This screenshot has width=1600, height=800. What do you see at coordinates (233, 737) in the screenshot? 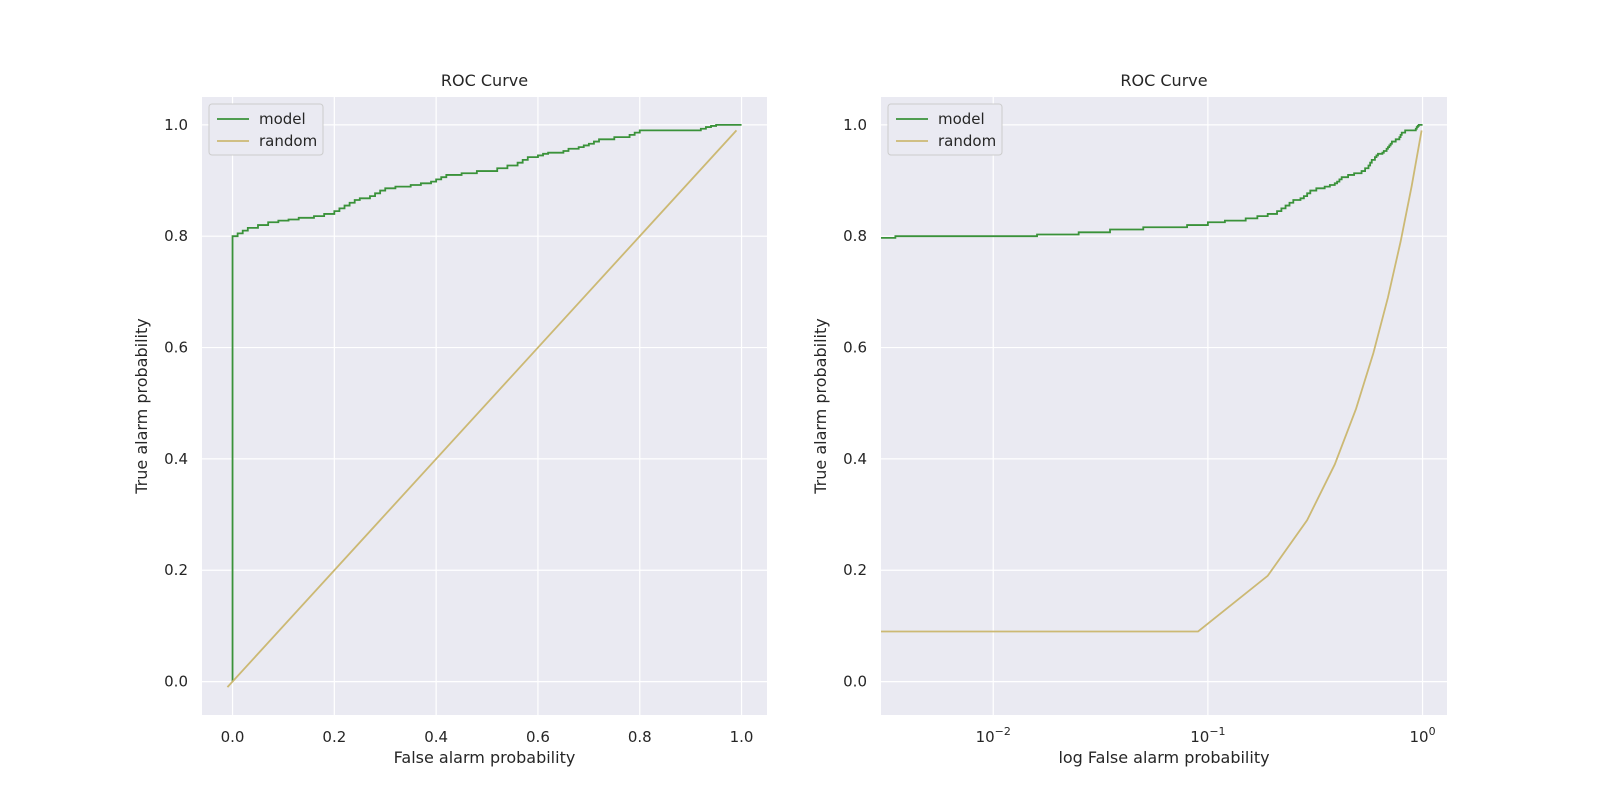
I see `x-tick-label: 0.0` at bounding box center [233, 737].